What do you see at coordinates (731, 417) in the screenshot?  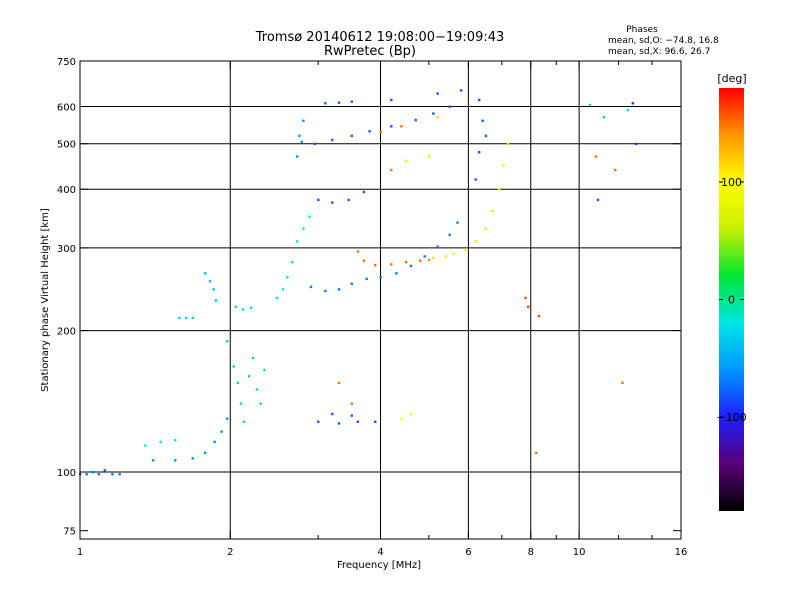 I see `colorbar-tick-label: −100` at bounding box center [731, 417].